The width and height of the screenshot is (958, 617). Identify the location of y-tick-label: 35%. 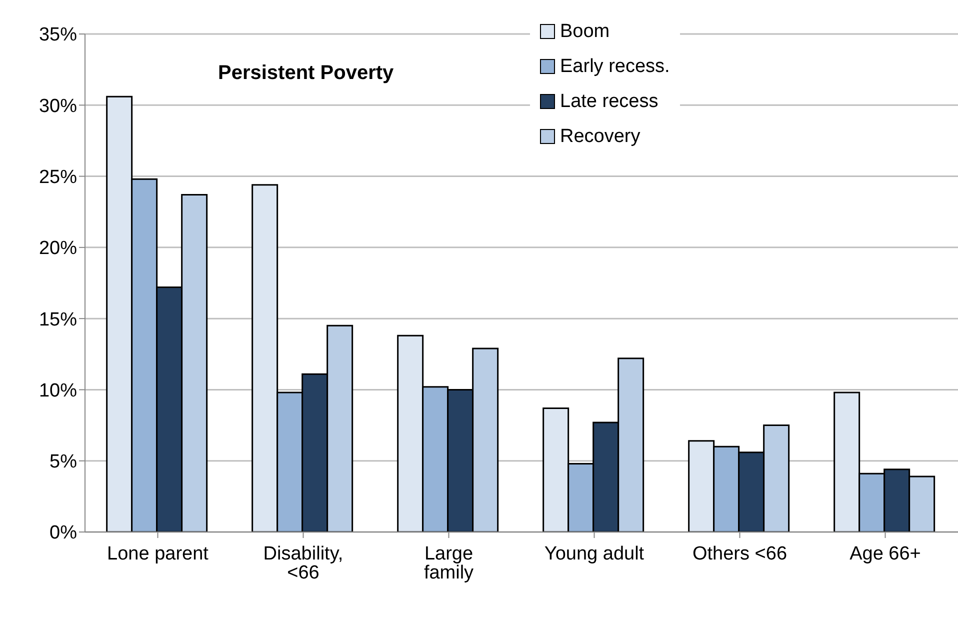
(58, 35).